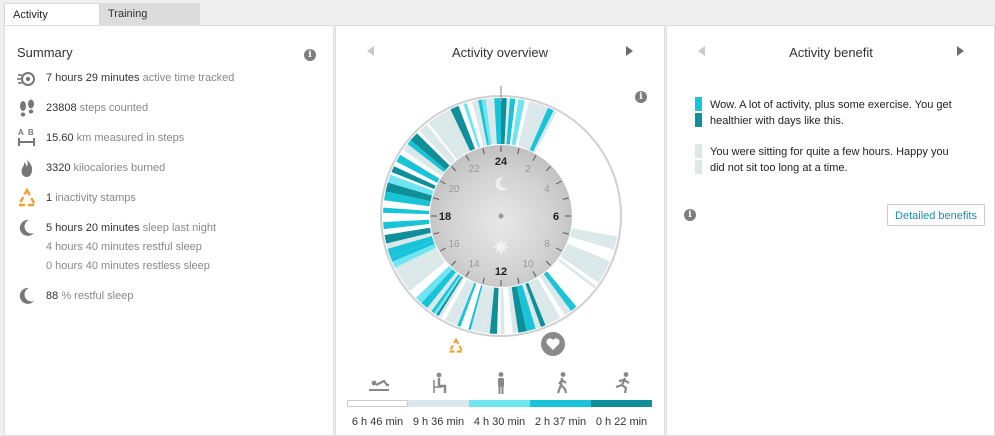  What do you see at coordinates (93, 78) in the screenshot?
I see `active-time-value: 7 hours 29 minutes` at bounding box center [93, 78].